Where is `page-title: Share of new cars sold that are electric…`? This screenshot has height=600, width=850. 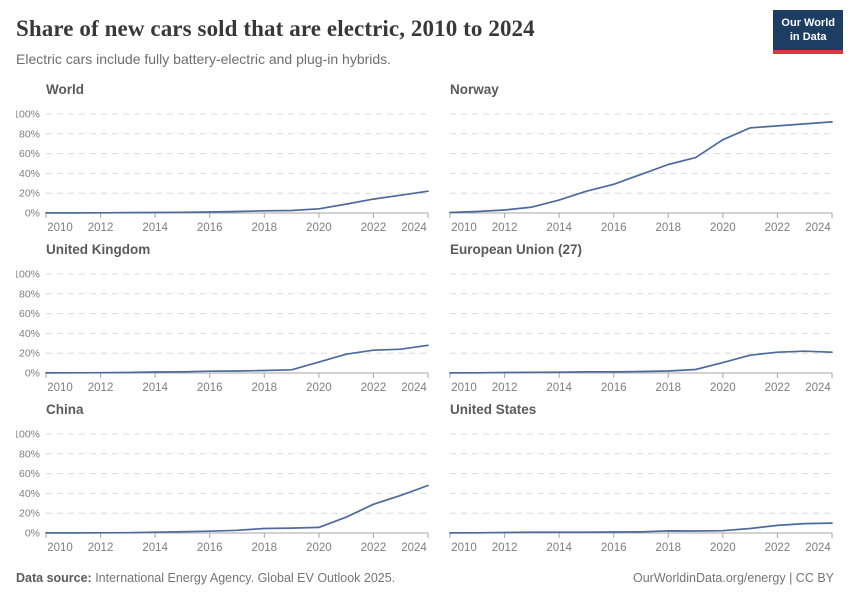
page-title: Share of new cars sold that are electric… is located at coordinates (275, 28).